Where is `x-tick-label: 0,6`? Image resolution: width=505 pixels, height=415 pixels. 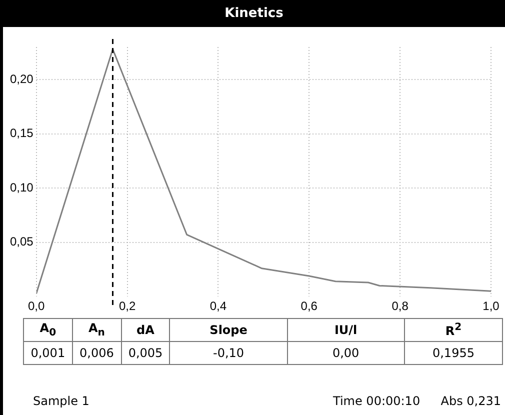
x-tick-label: 0,6 is located at coordinates (309, 306).